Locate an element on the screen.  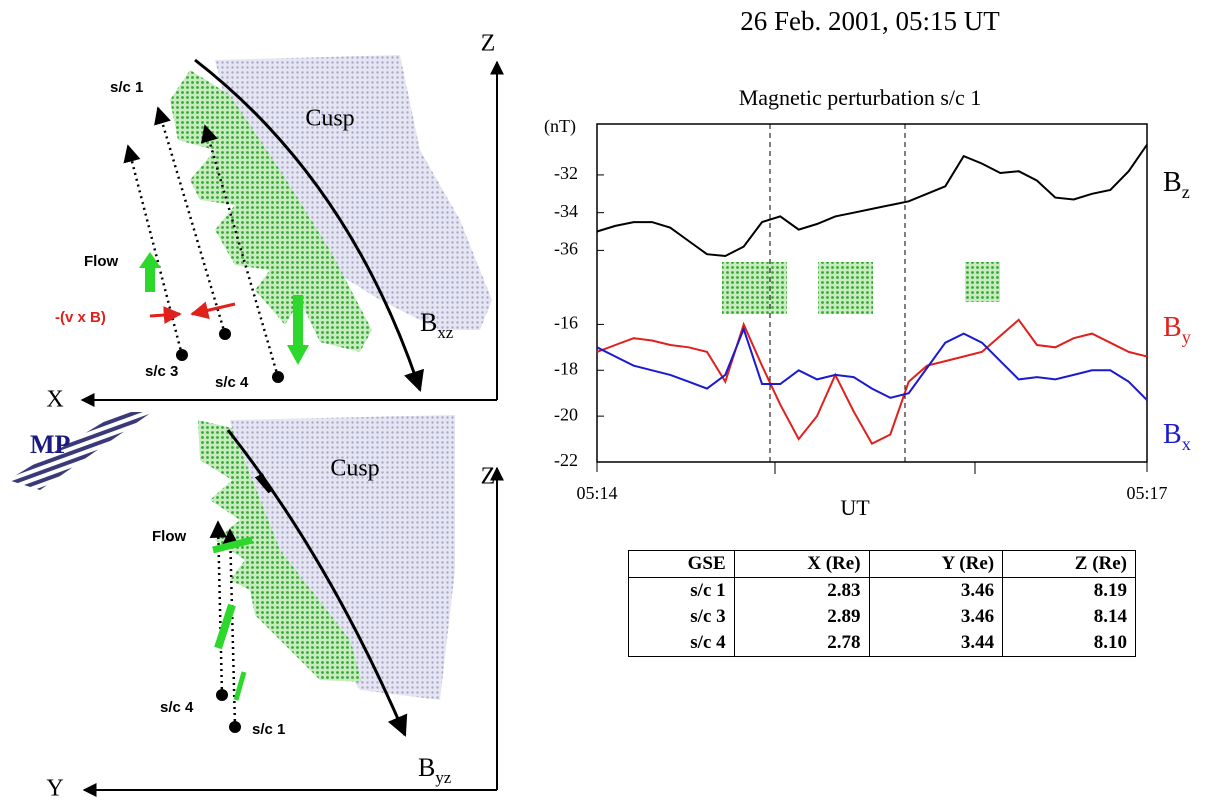
spacecraft-label: s/c 3 is located at coordinates (161, 371).